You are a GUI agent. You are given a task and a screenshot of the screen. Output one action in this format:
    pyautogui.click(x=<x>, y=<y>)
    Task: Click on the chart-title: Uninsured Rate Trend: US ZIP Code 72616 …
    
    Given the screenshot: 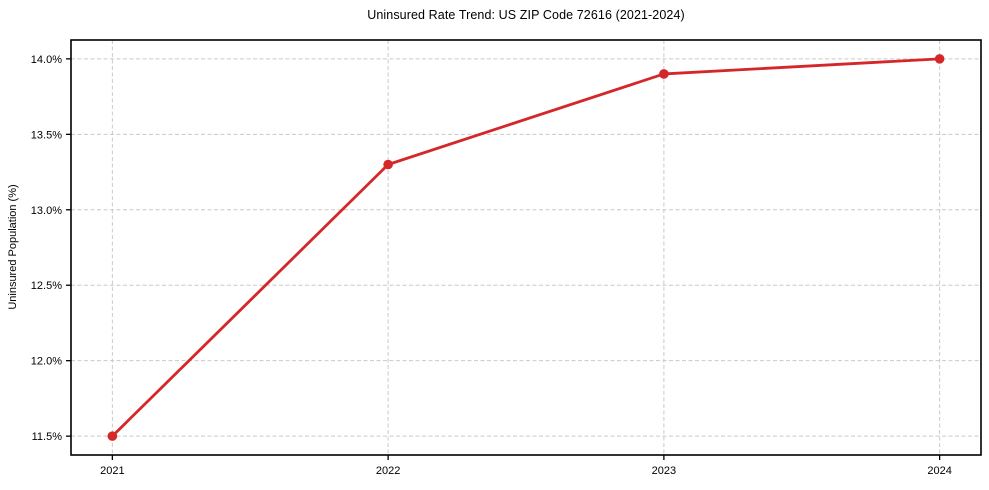 What is the action you would take?
    pyautogui.click(x=526, y=15)
    